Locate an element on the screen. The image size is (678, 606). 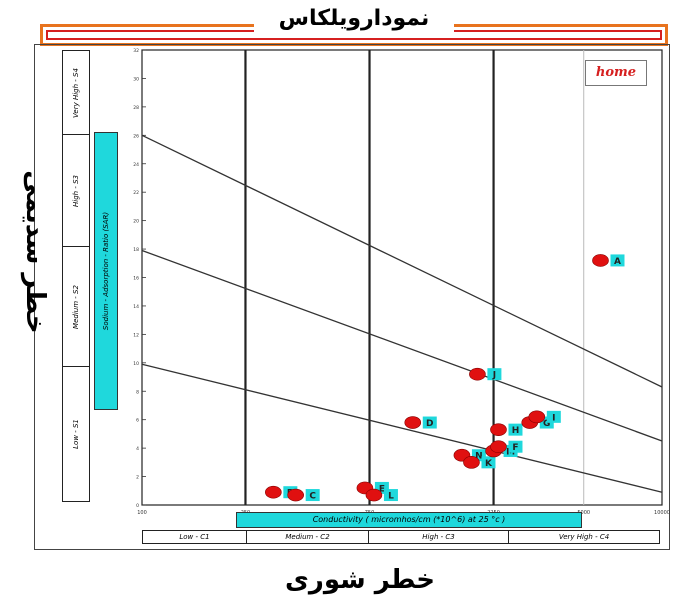
y-tick-label: 32 is located at coordinates (136, 51).